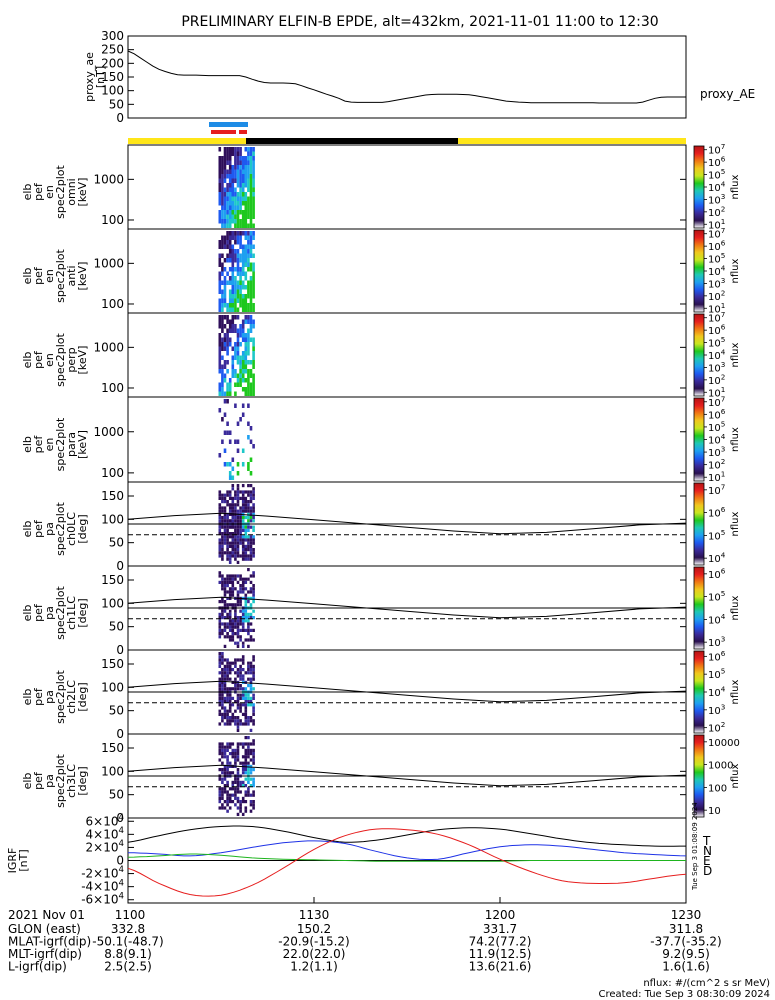  Describe the element at coordinates (108, 263) in the screenshot. I see `spec_anti-ytick-label: 1000` at that location.